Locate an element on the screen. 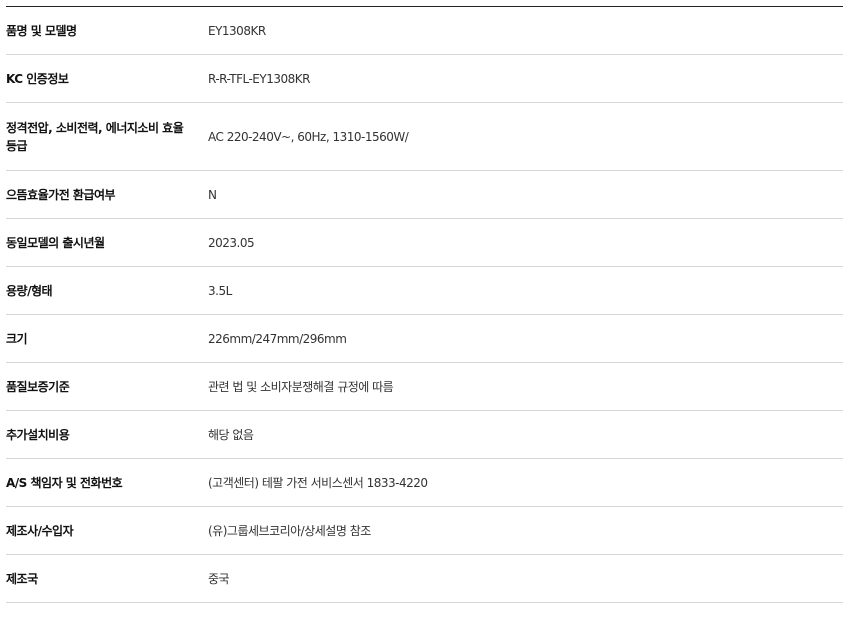  spec-value: AC 220-240V~, 60Hz, 1310-1560W/ is located at coordinates (308, 136).